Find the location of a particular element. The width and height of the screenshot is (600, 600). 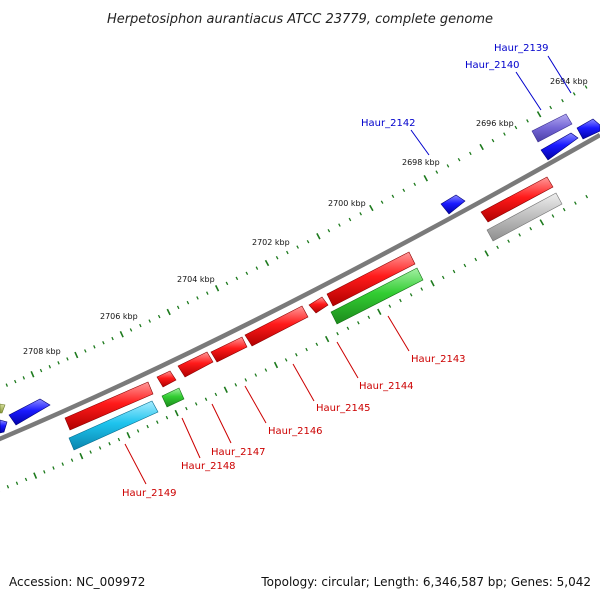

gene-label-haur-2145: Haur_2145 is located at coordinates (343, 408).